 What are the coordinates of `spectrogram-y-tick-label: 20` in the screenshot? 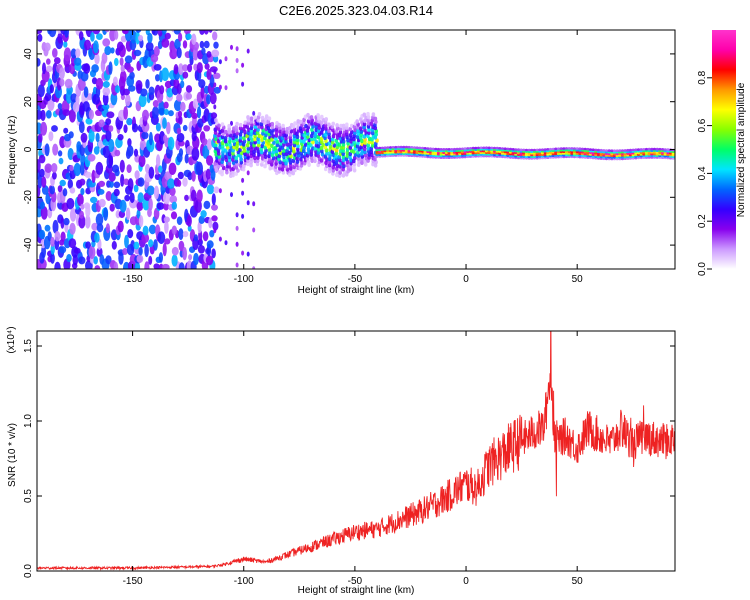 It's located at (28, 102).